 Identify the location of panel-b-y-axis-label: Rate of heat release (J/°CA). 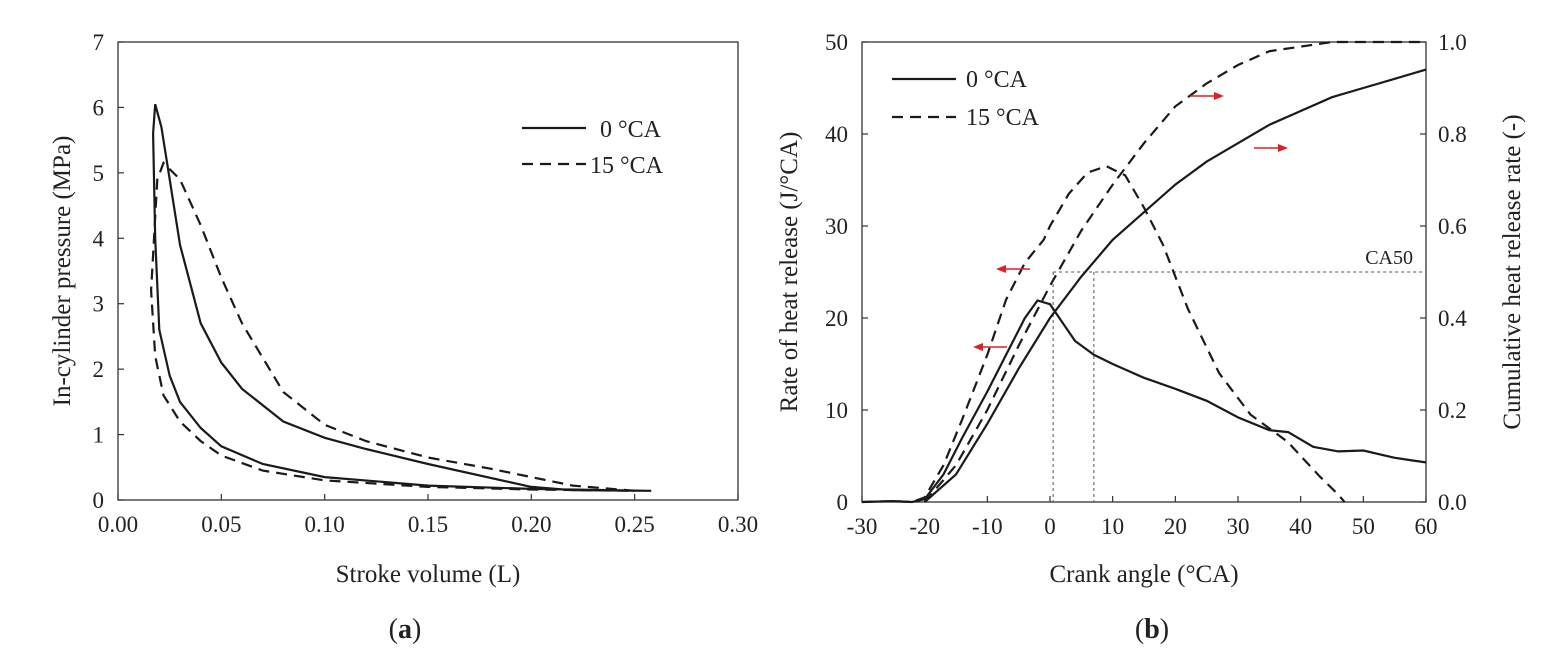
(789, 272).